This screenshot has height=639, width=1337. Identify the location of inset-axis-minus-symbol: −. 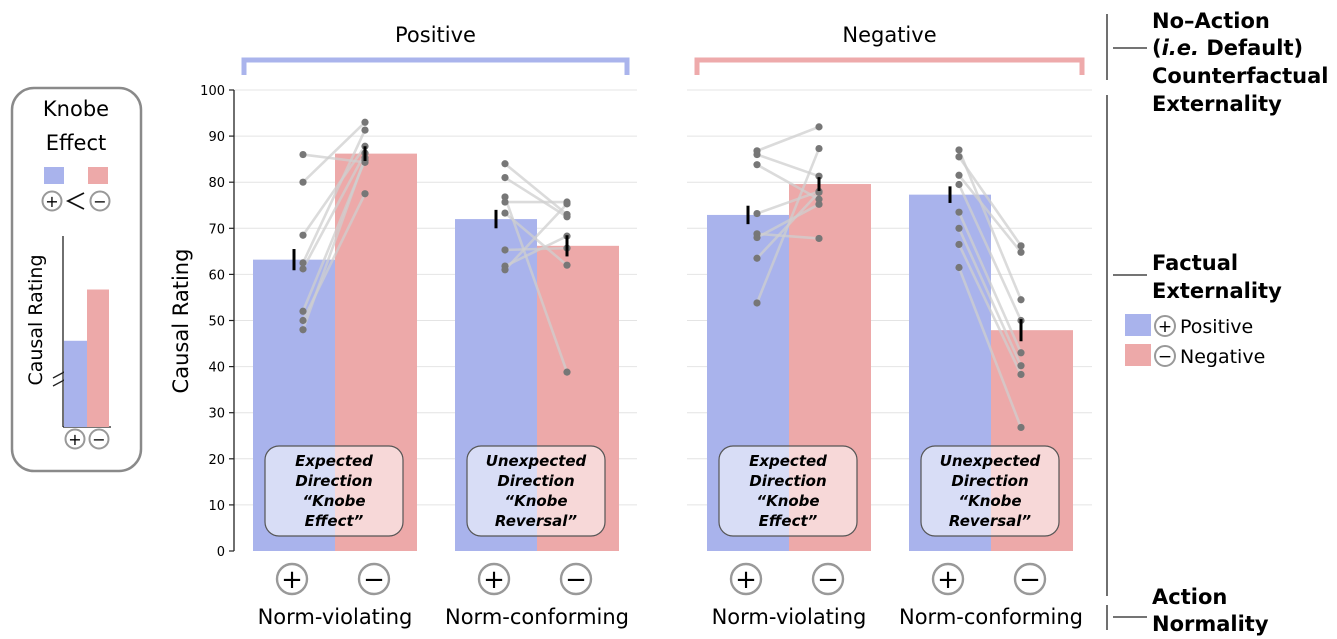
(98, 439).